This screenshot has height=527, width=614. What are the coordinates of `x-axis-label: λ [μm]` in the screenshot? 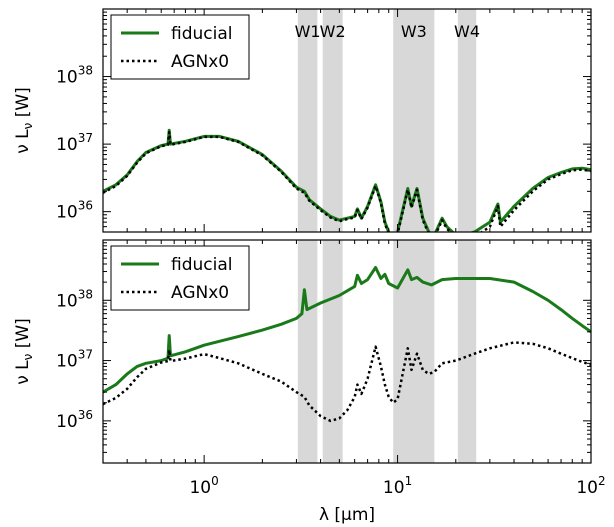 It's located at (347, 515).